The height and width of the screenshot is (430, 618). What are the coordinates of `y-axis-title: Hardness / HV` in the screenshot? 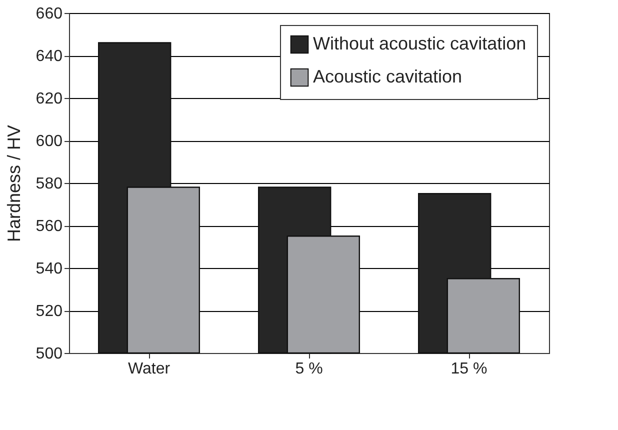 It's located at (14, 183).